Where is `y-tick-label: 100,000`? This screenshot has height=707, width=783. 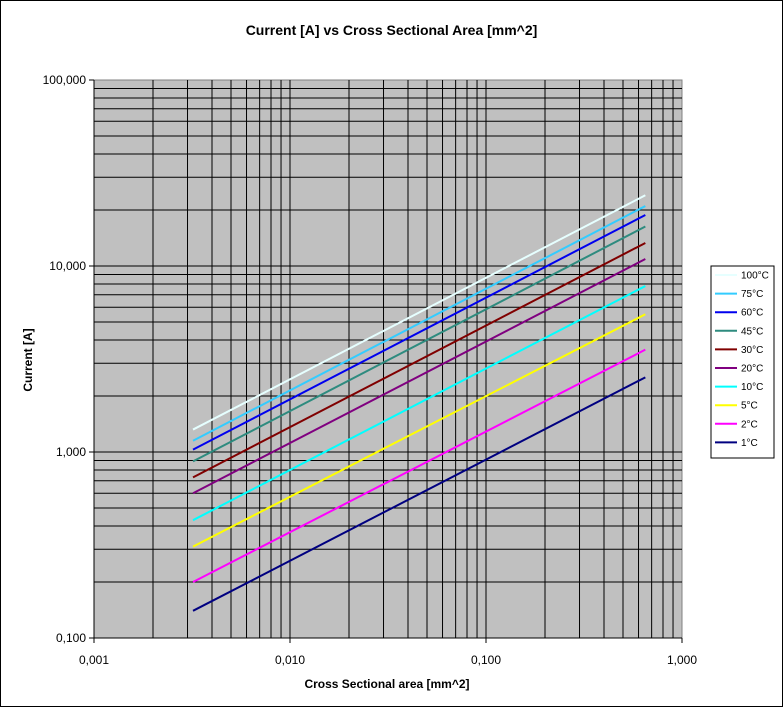 y-tick-label: 100,000 is located at coordinates (65, 80).